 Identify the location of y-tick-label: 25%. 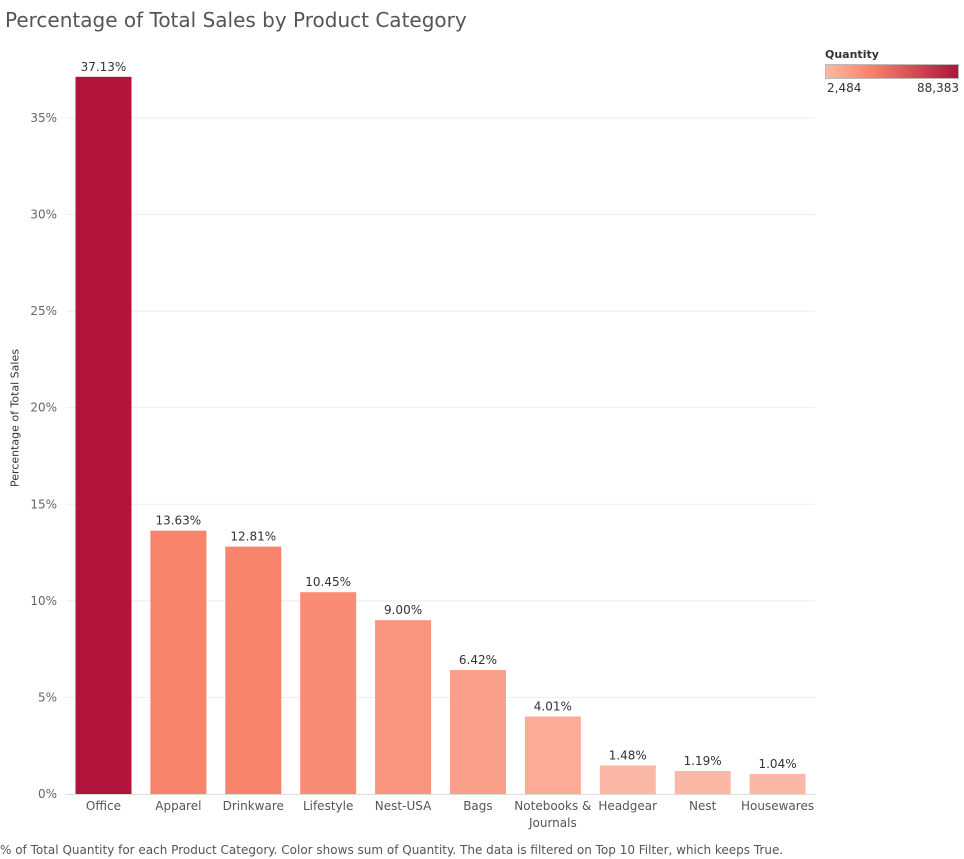
(43, 311).